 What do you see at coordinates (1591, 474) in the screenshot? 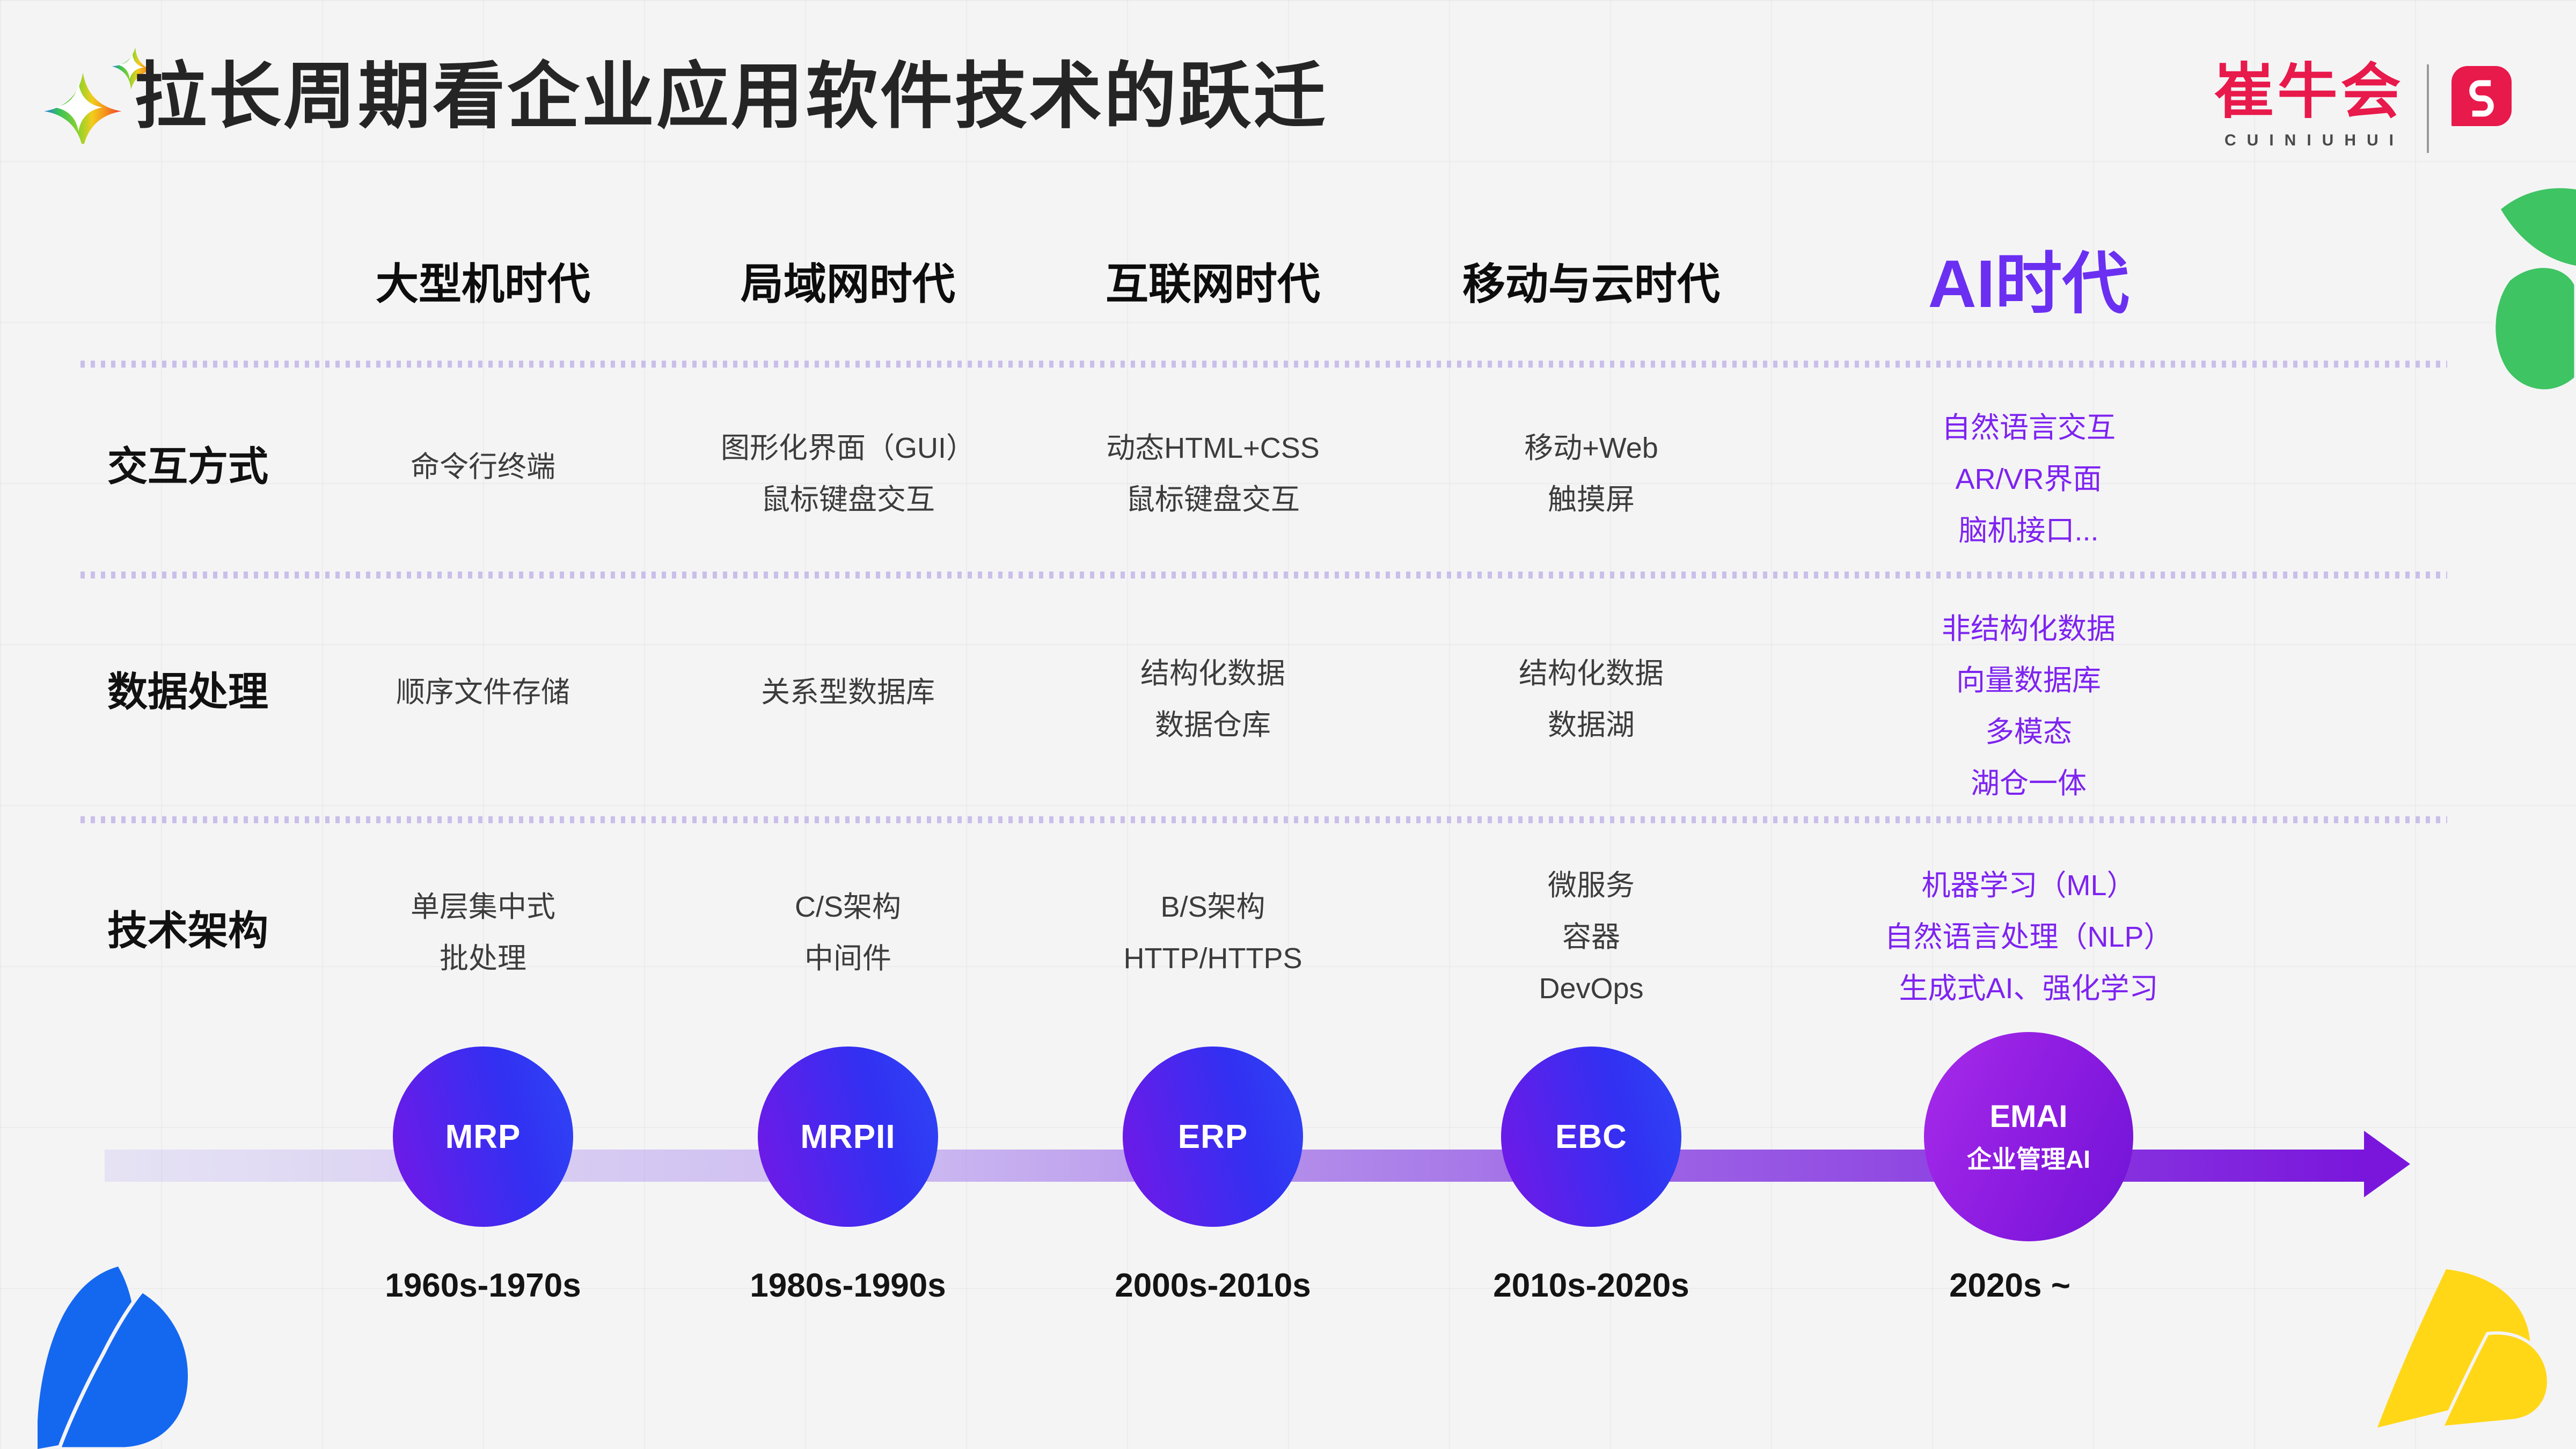
I see `cell-interaction-mobile-cloud: 移动+Web 触摸屏` at bounding box center [1591, 474].